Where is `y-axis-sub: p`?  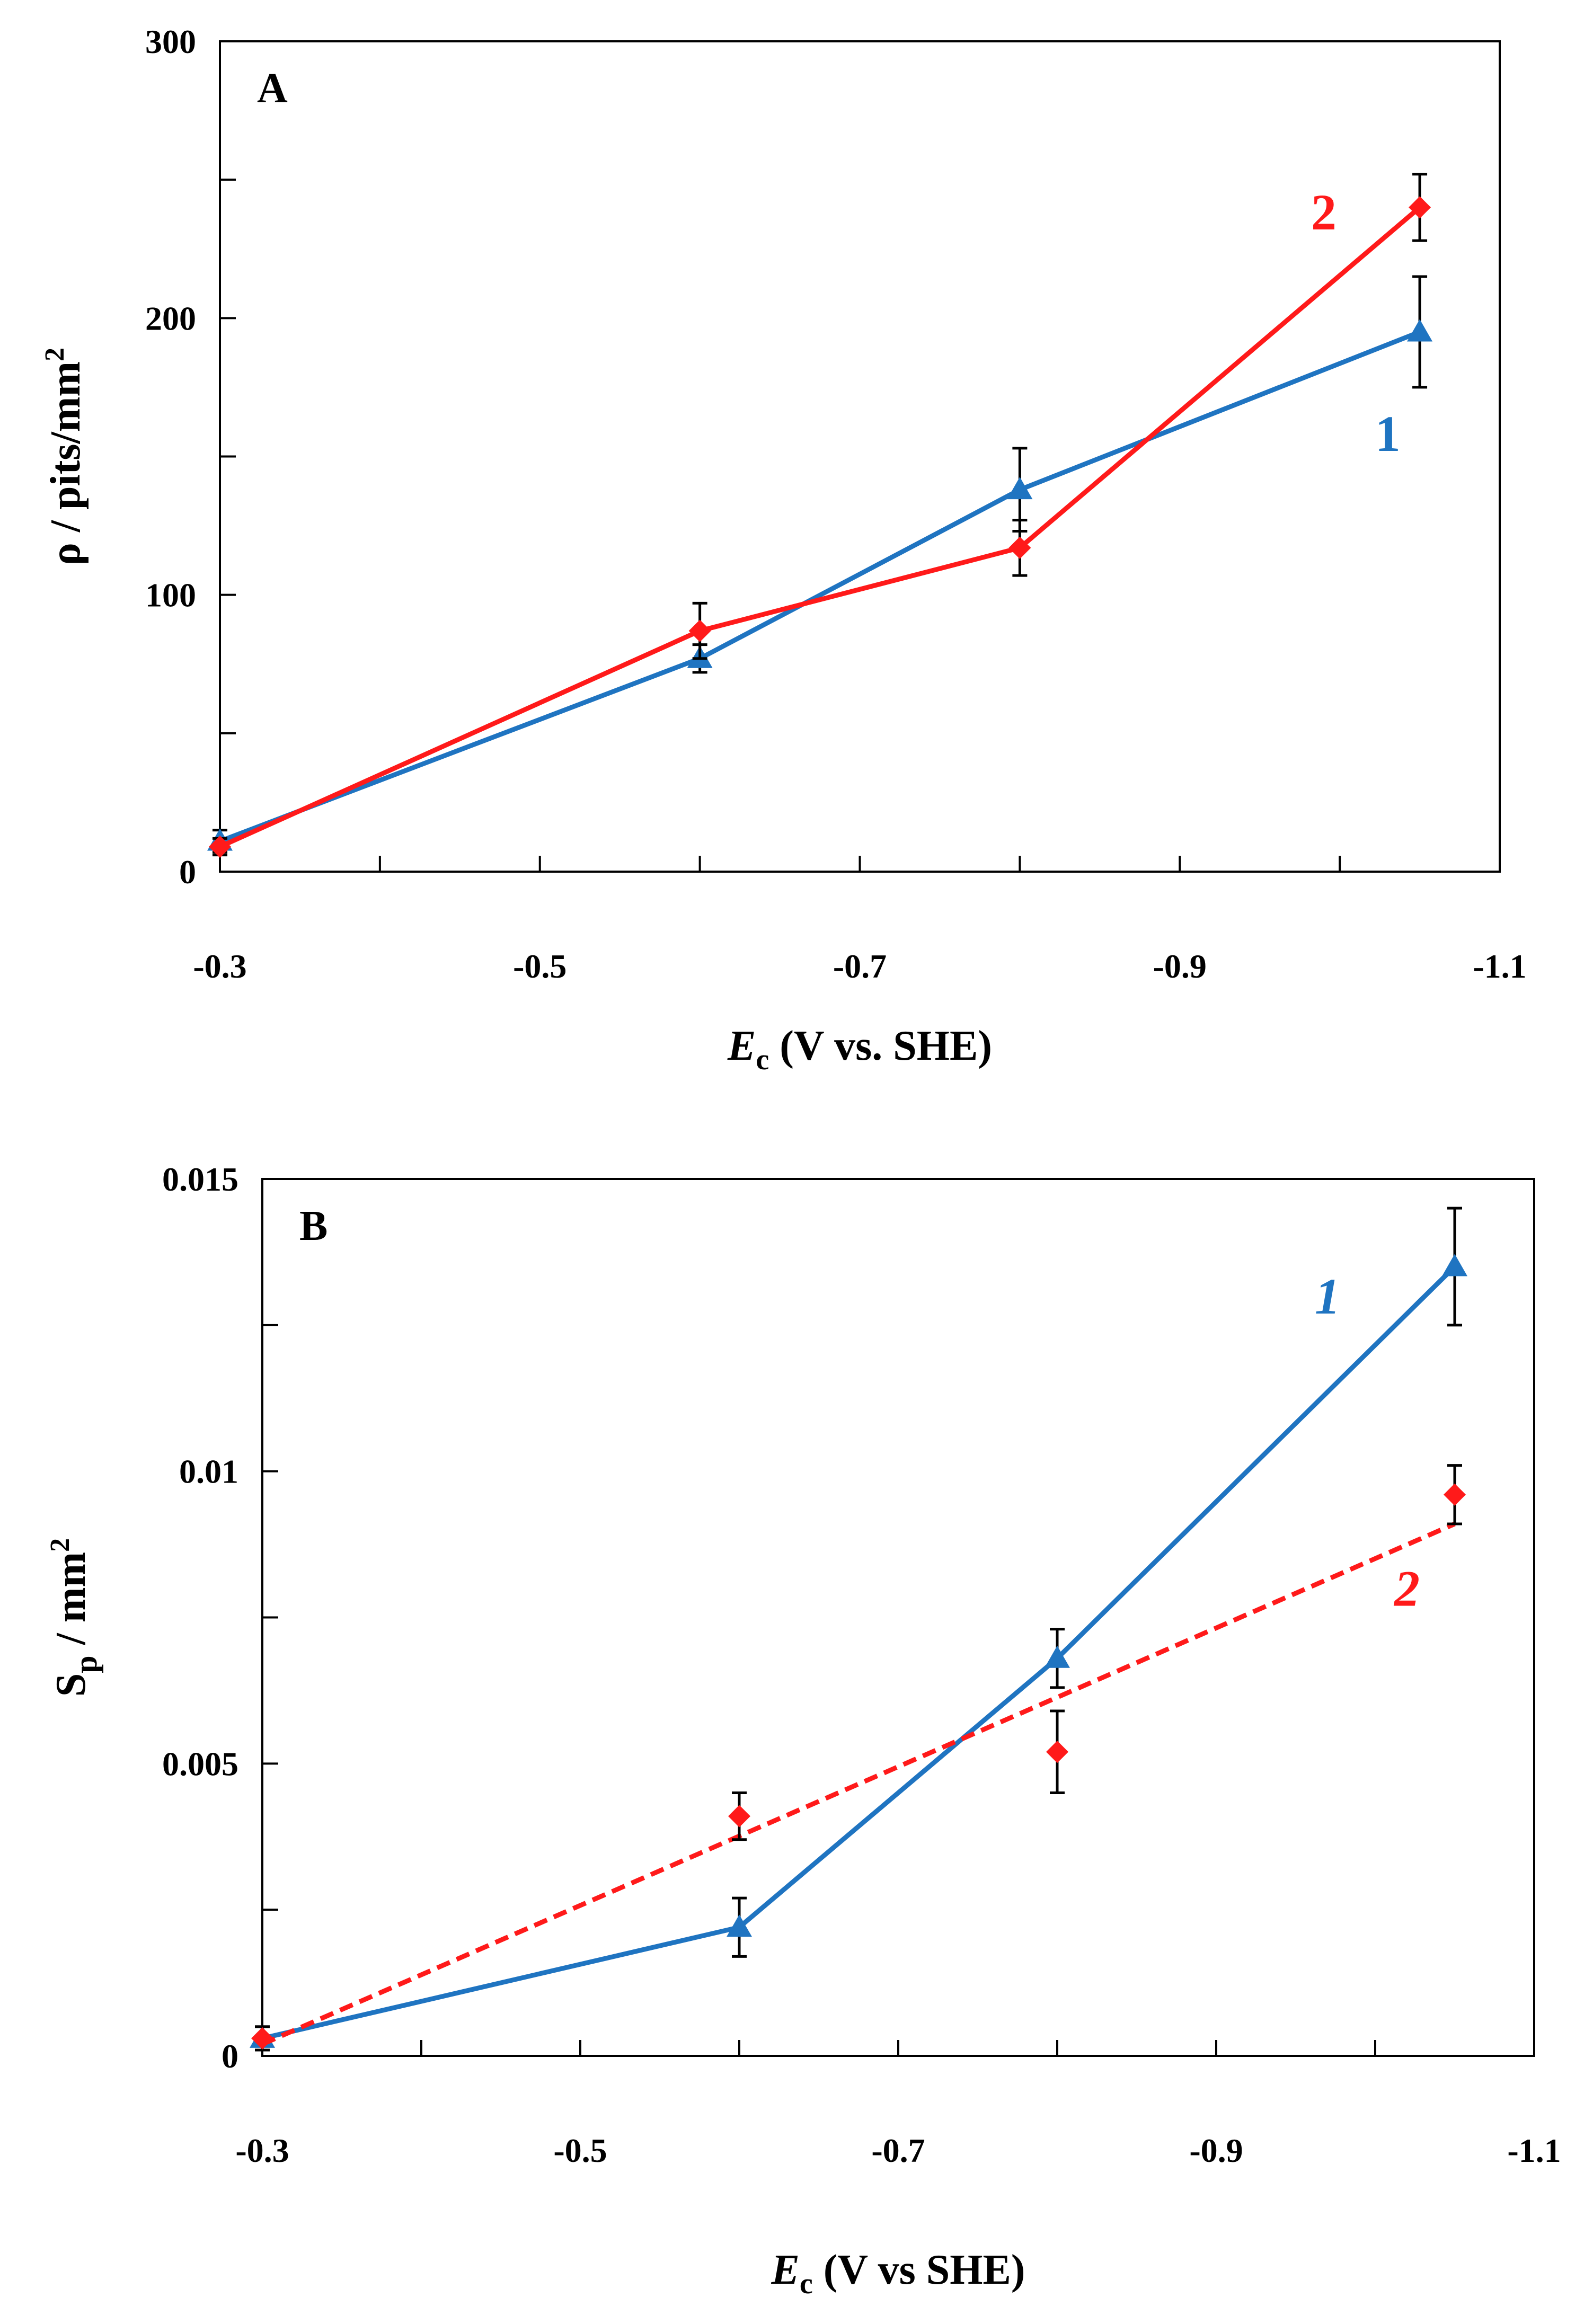
y-axis-sub: p is located at coordinates (85, 1664).